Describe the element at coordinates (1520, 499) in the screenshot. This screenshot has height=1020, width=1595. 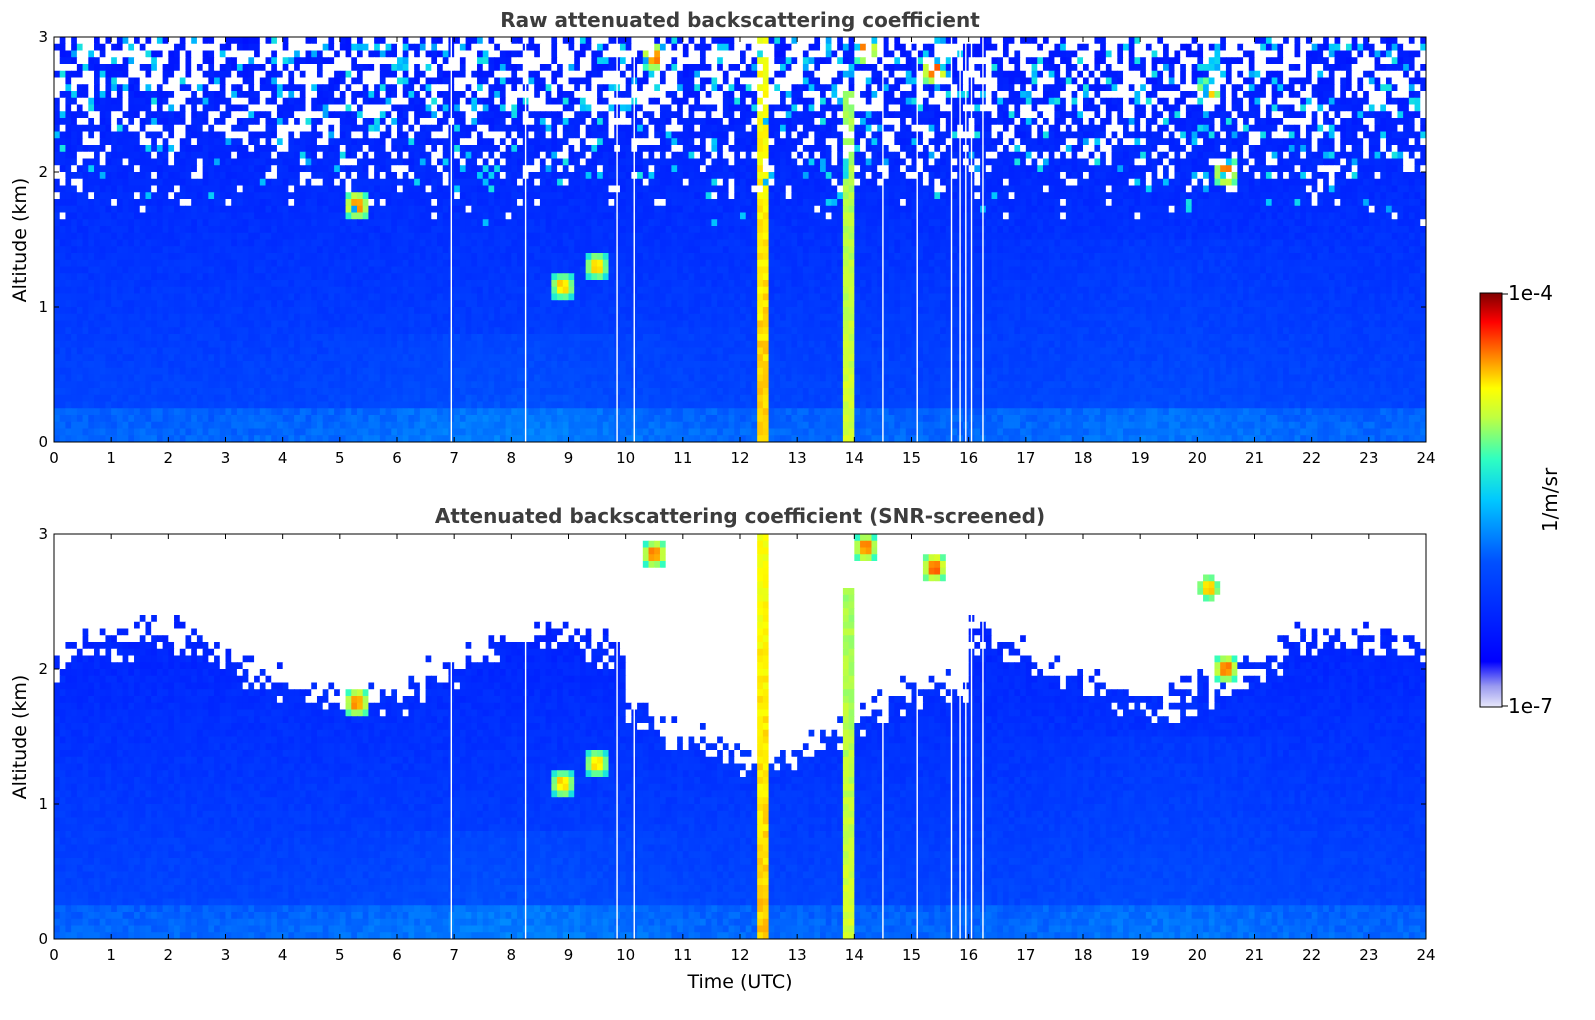
I see `colorbar: 1e-4 1e-7 1/m/sr` at that location.